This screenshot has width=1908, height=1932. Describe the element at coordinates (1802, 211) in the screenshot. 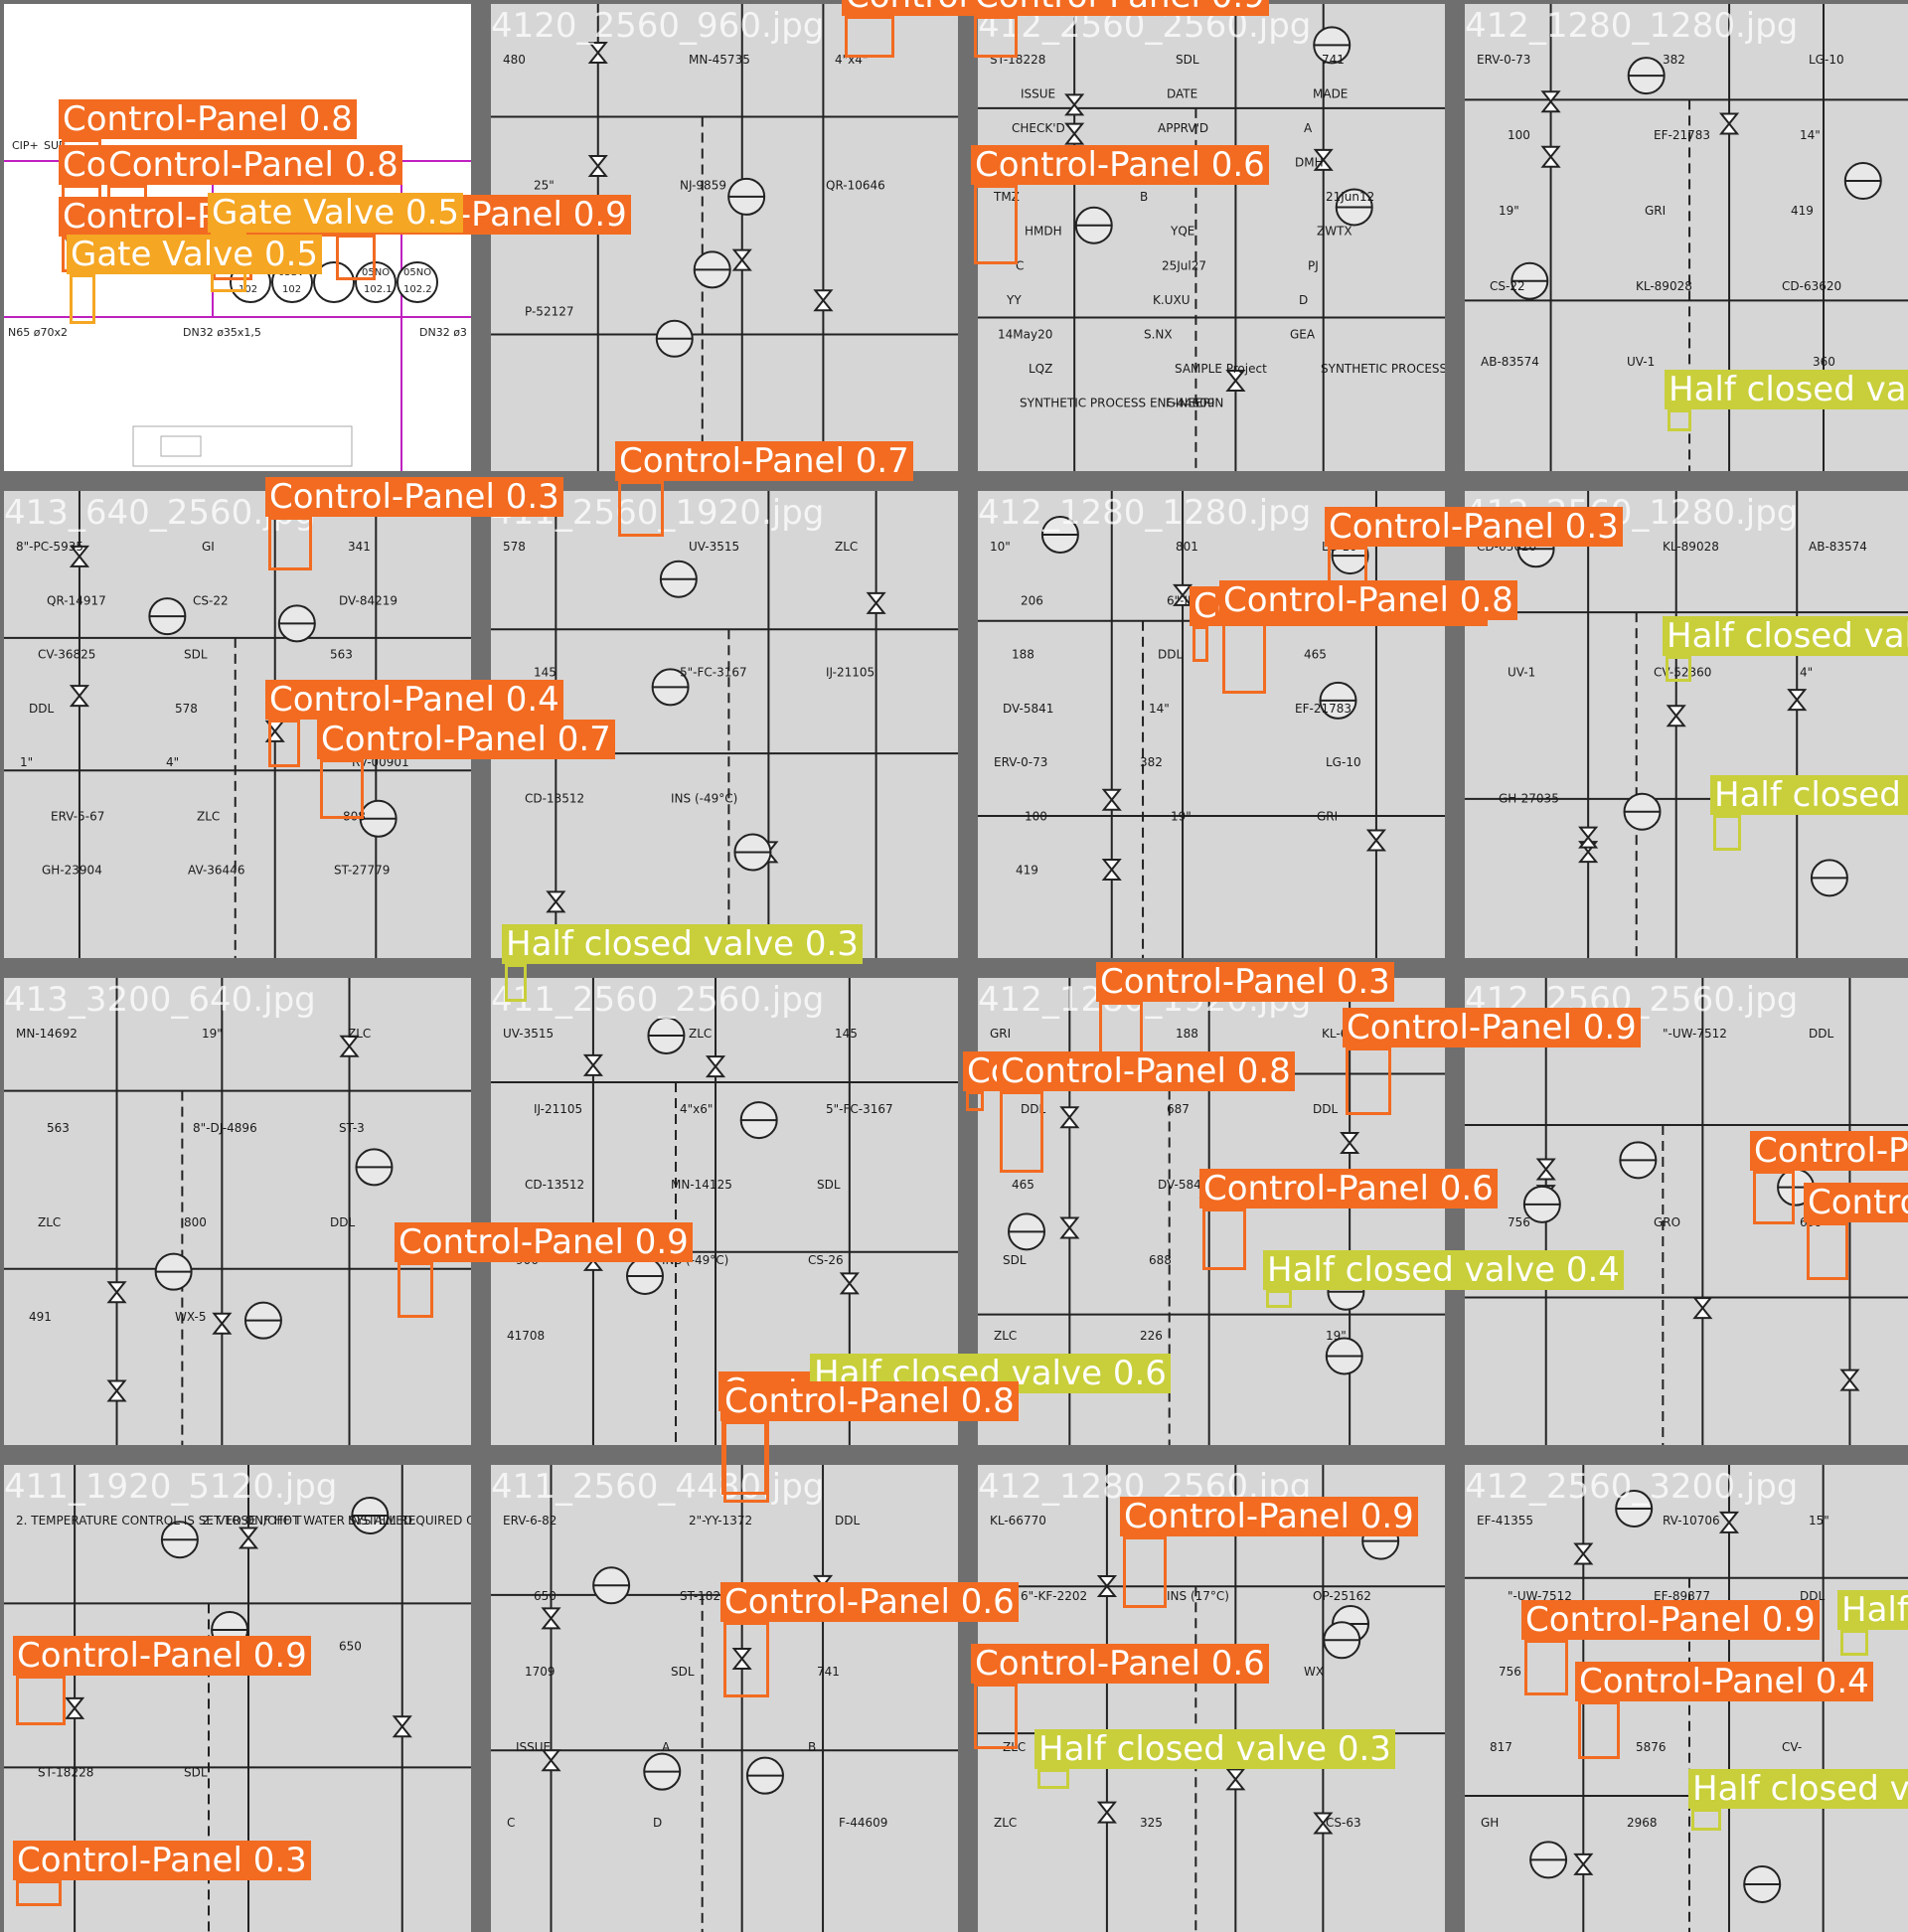

I see `drawing-text: 419` at that location.